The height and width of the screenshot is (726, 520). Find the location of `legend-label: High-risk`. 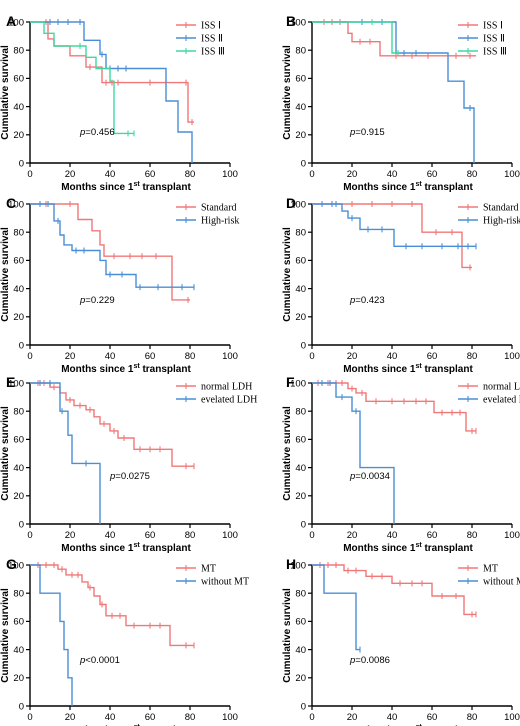

legend-label: High-risk is located at coordinates (501, 221).